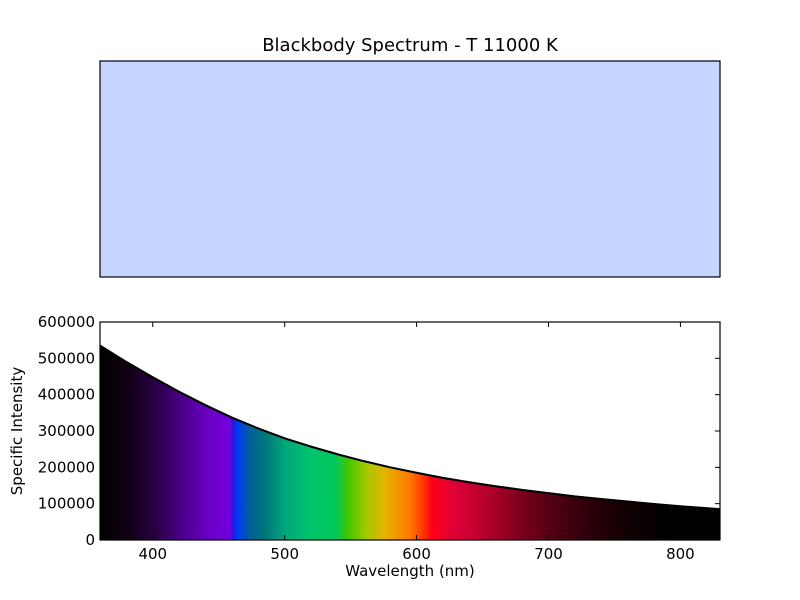  What do you see at coordinates (66, 431) in the screenshot?
I see `y-tick-label: 300000` at bounding box center [66, 431].